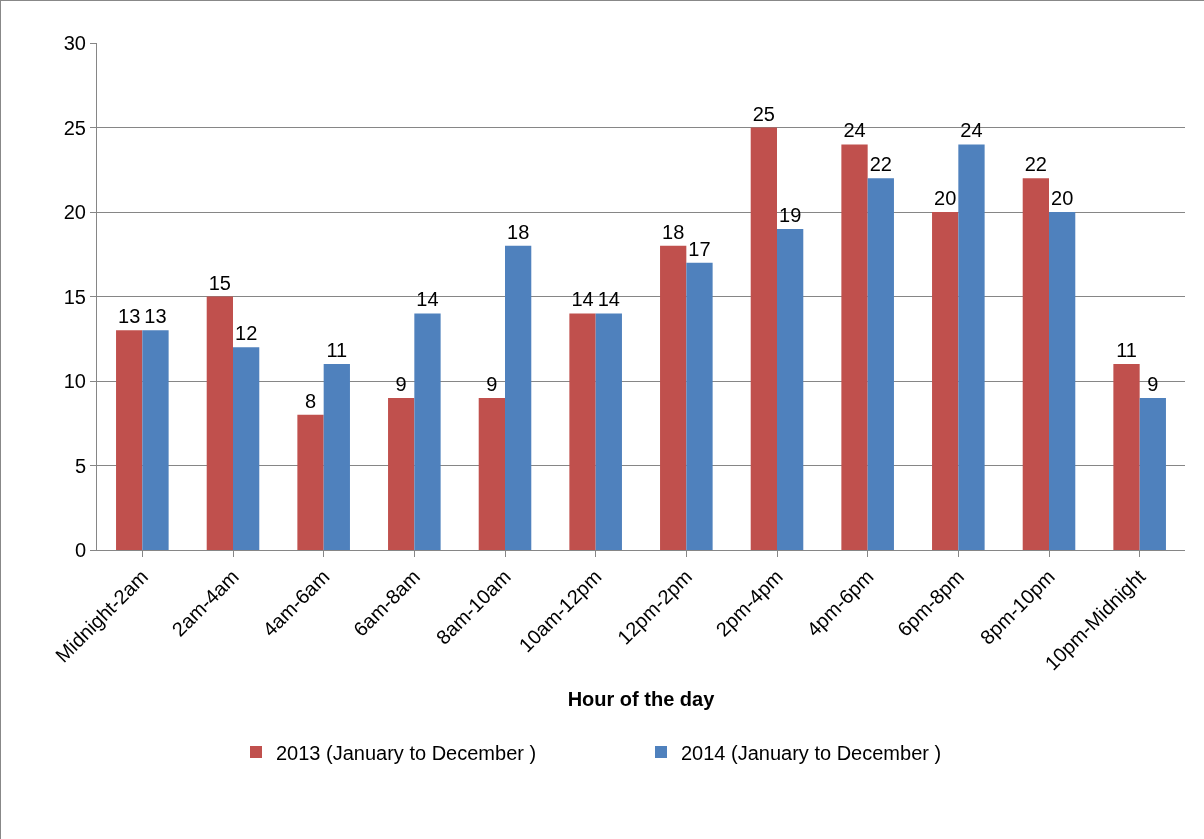 This screenshot has height=839, width=1204. What do you see at coordinates (641, 698) in the screenshot?
I see `x-axis-title: Hour of the day` at bounding box center [641, 698].